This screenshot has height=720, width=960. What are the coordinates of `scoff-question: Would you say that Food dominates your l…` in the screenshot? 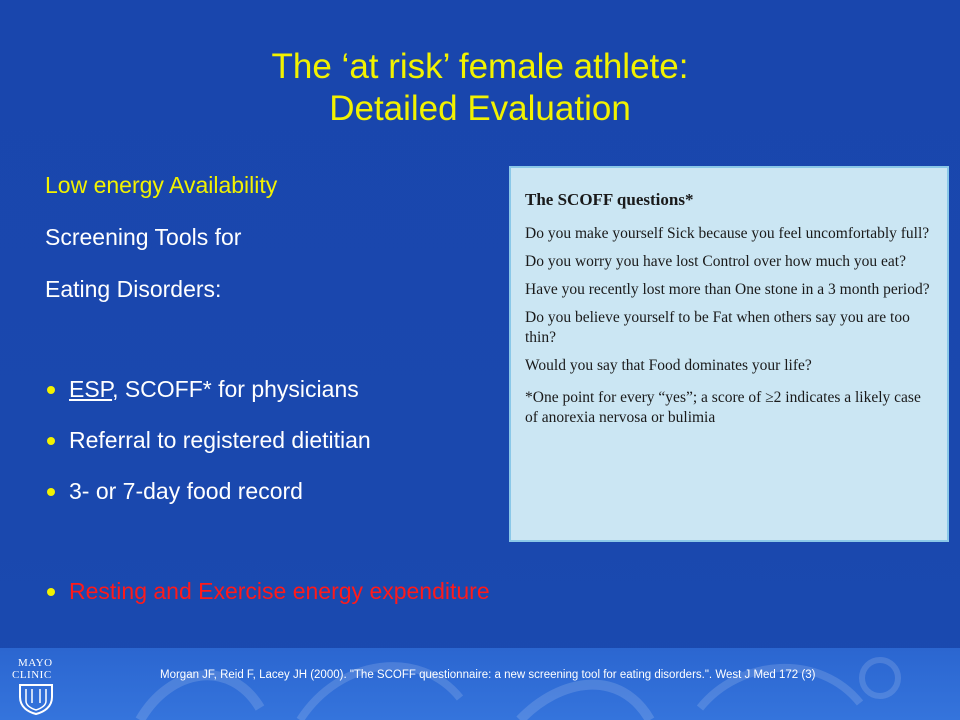 It's located at (668, 365).